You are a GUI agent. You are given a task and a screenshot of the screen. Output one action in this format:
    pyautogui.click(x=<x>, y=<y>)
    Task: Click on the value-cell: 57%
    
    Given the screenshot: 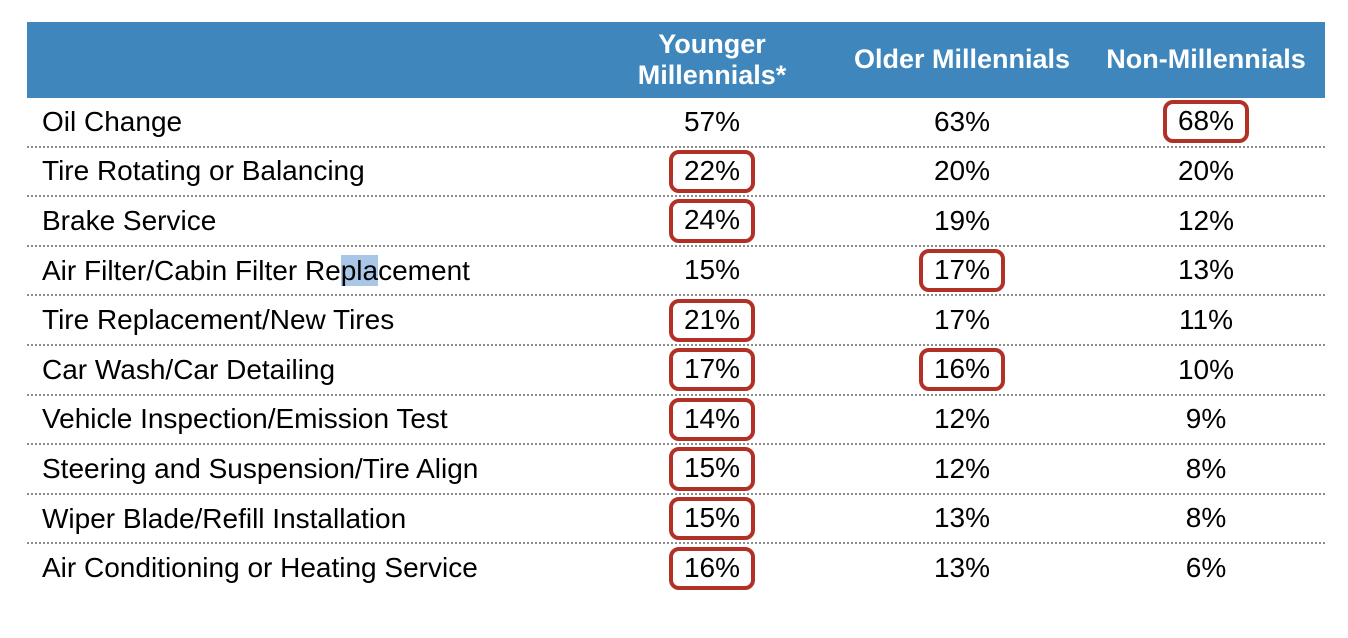 What is the action you would take?
    pyautogui.click(x=712, y=122)
    